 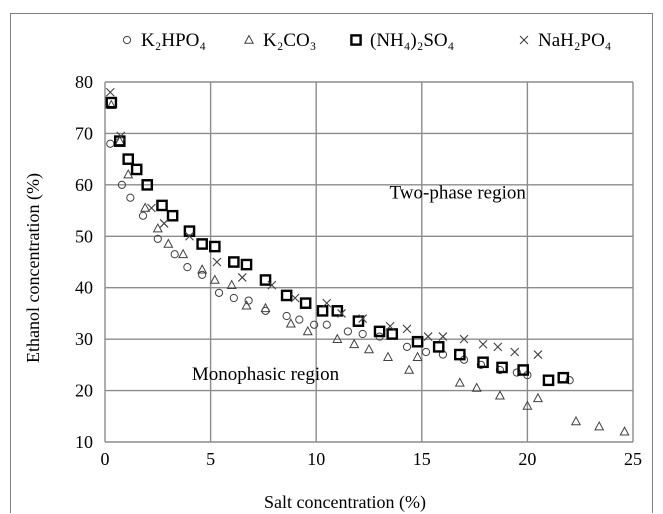 What do you see at coordinates (84, 185) in the screenshot?
I see `y-tick-label: 60` at bounding box center [84, 185].